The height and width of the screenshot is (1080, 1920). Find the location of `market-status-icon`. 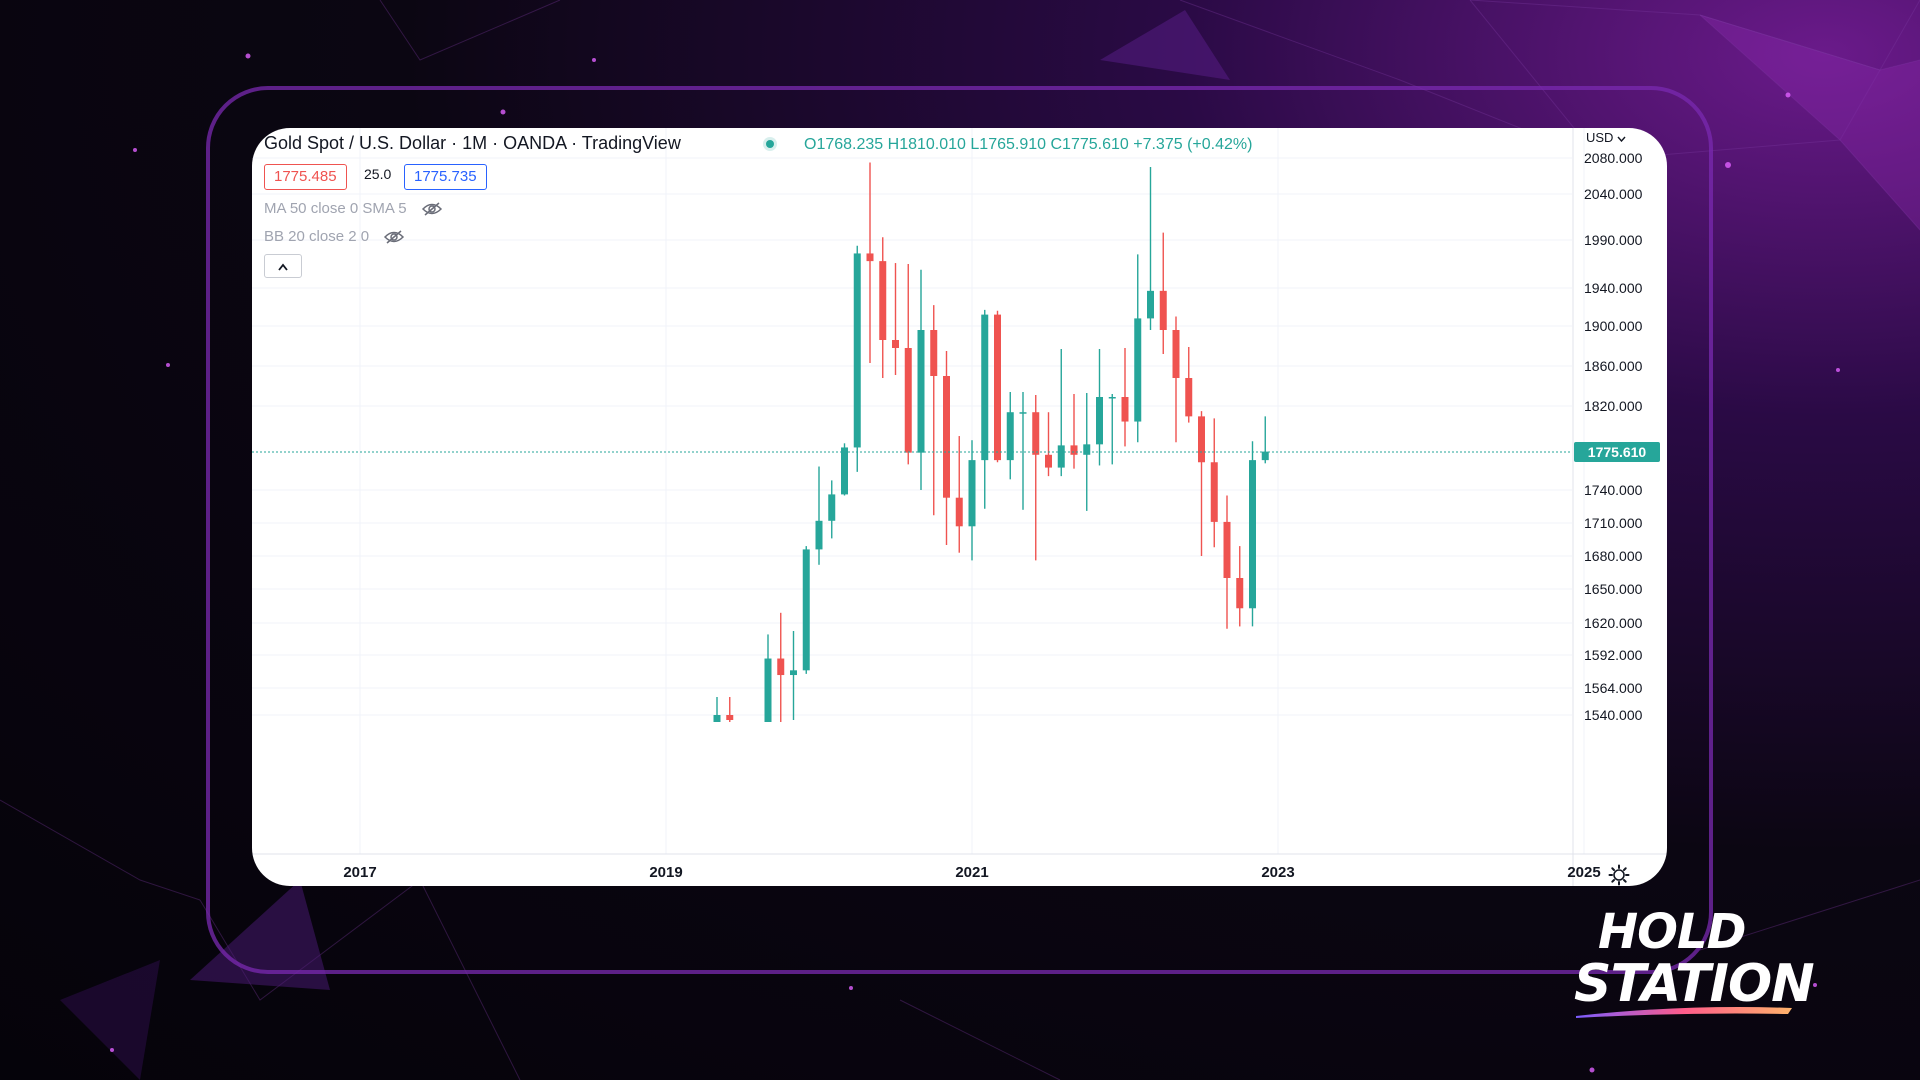

market-status-icon is located at coordinates (770, 144).